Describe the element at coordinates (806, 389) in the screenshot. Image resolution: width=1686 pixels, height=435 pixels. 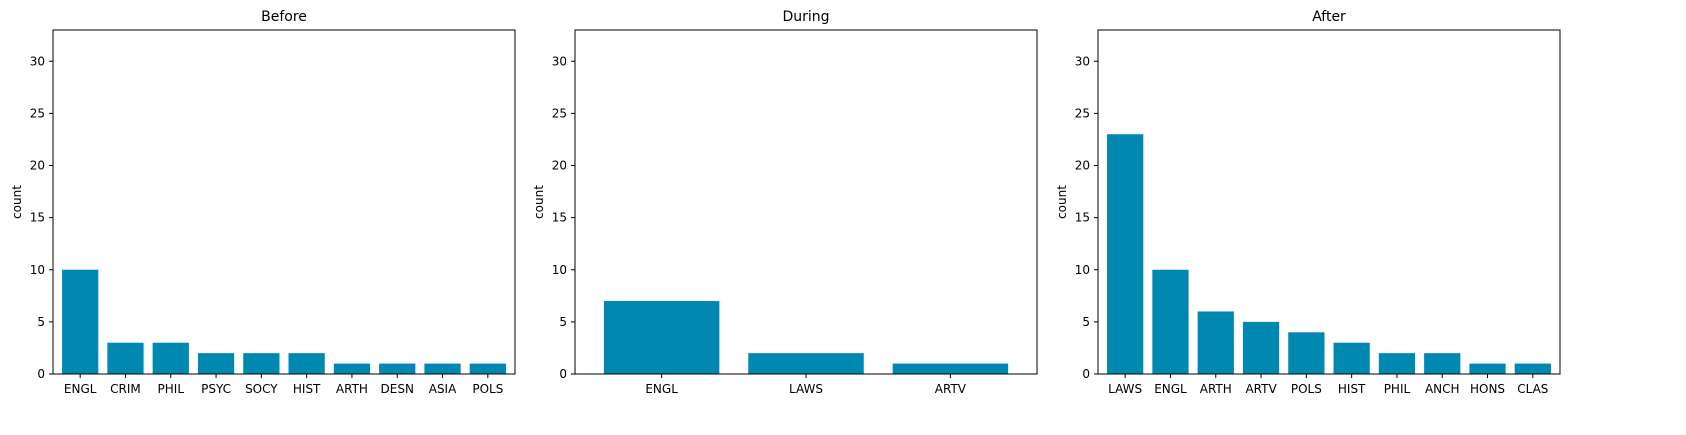
I see `during-x-tick-label: LAWS` at that location.